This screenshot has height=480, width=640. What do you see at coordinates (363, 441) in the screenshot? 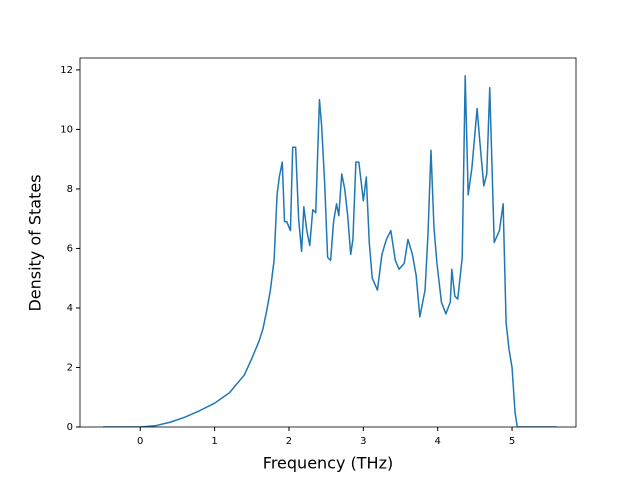
I see `x-tick-label: 3` at bounding box center [363, 441].